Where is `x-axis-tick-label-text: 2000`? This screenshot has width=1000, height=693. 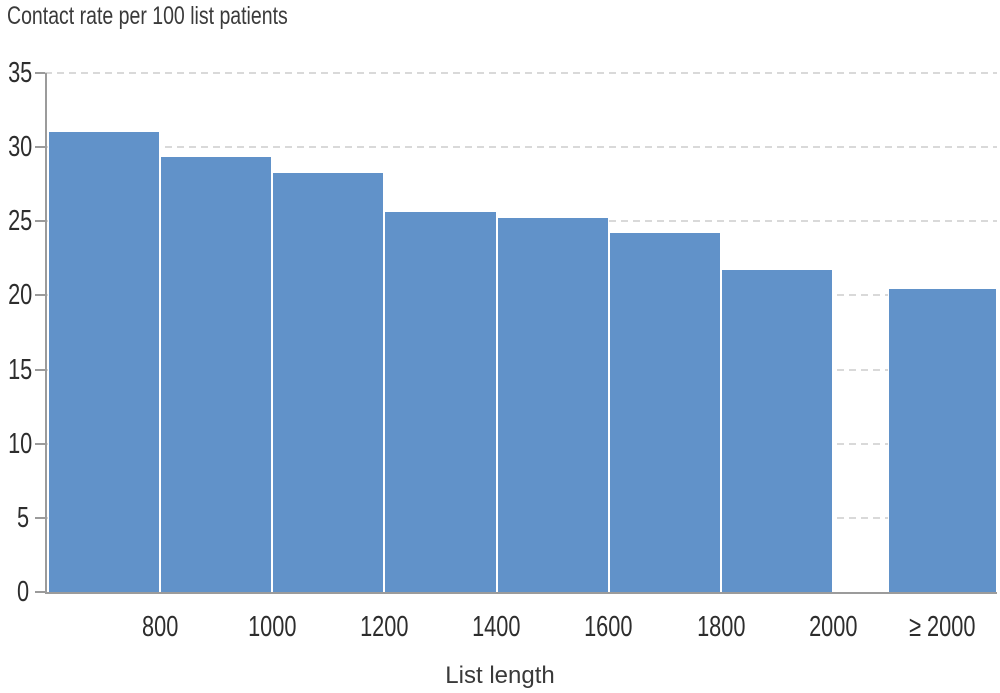
x-axis-tick-label-text: 2000 is located at coordinates (833, 627).